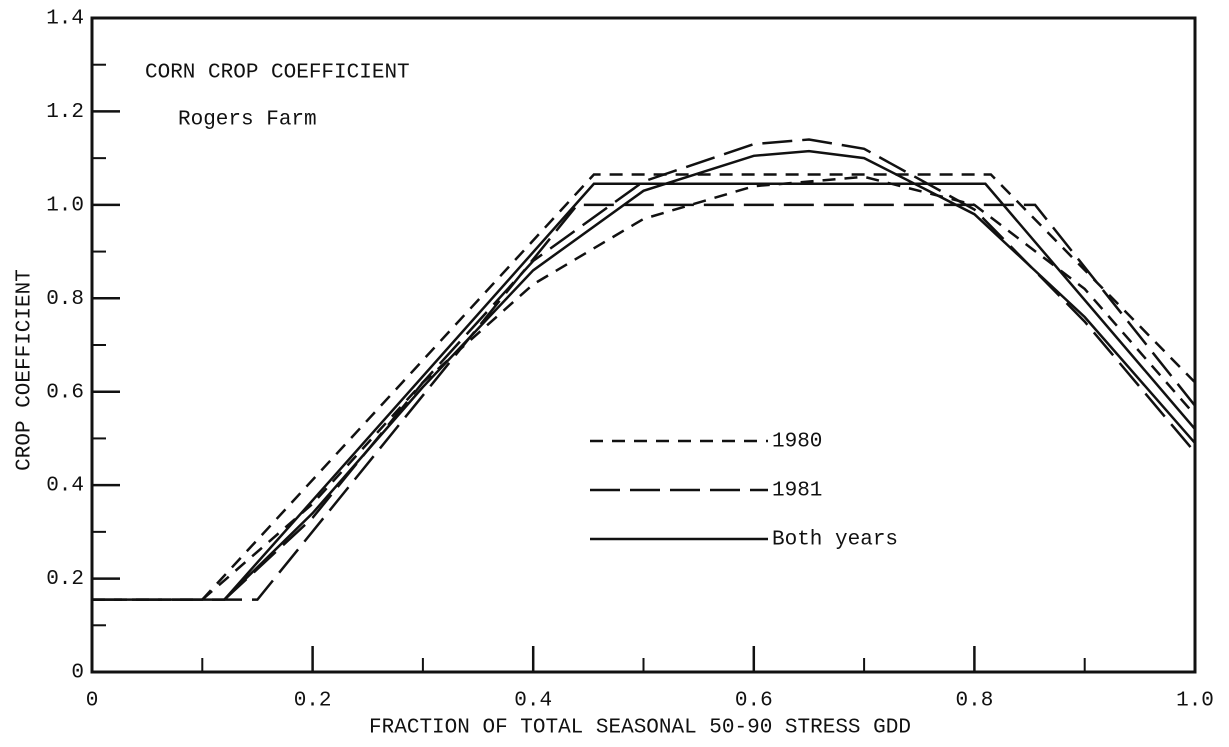  What do you see at coordinates (835, 540) in the screenshot?
I see `legend-label: Both years` at bounding box center [835, 540].